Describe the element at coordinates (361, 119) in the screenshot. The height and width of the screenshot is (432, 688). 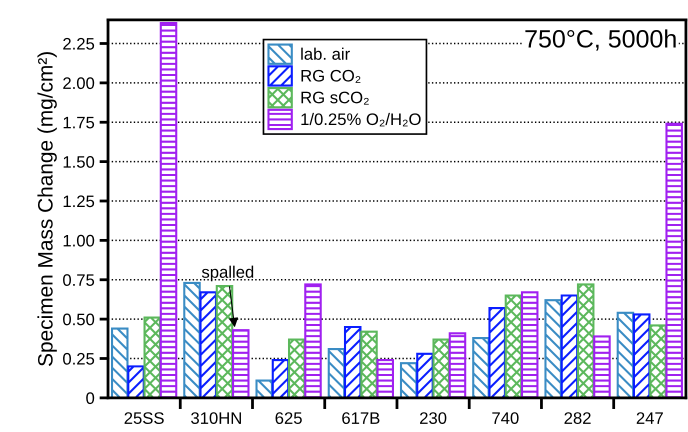
I see `legend-label: 1/0.25% O₂/H₂O` at that location.